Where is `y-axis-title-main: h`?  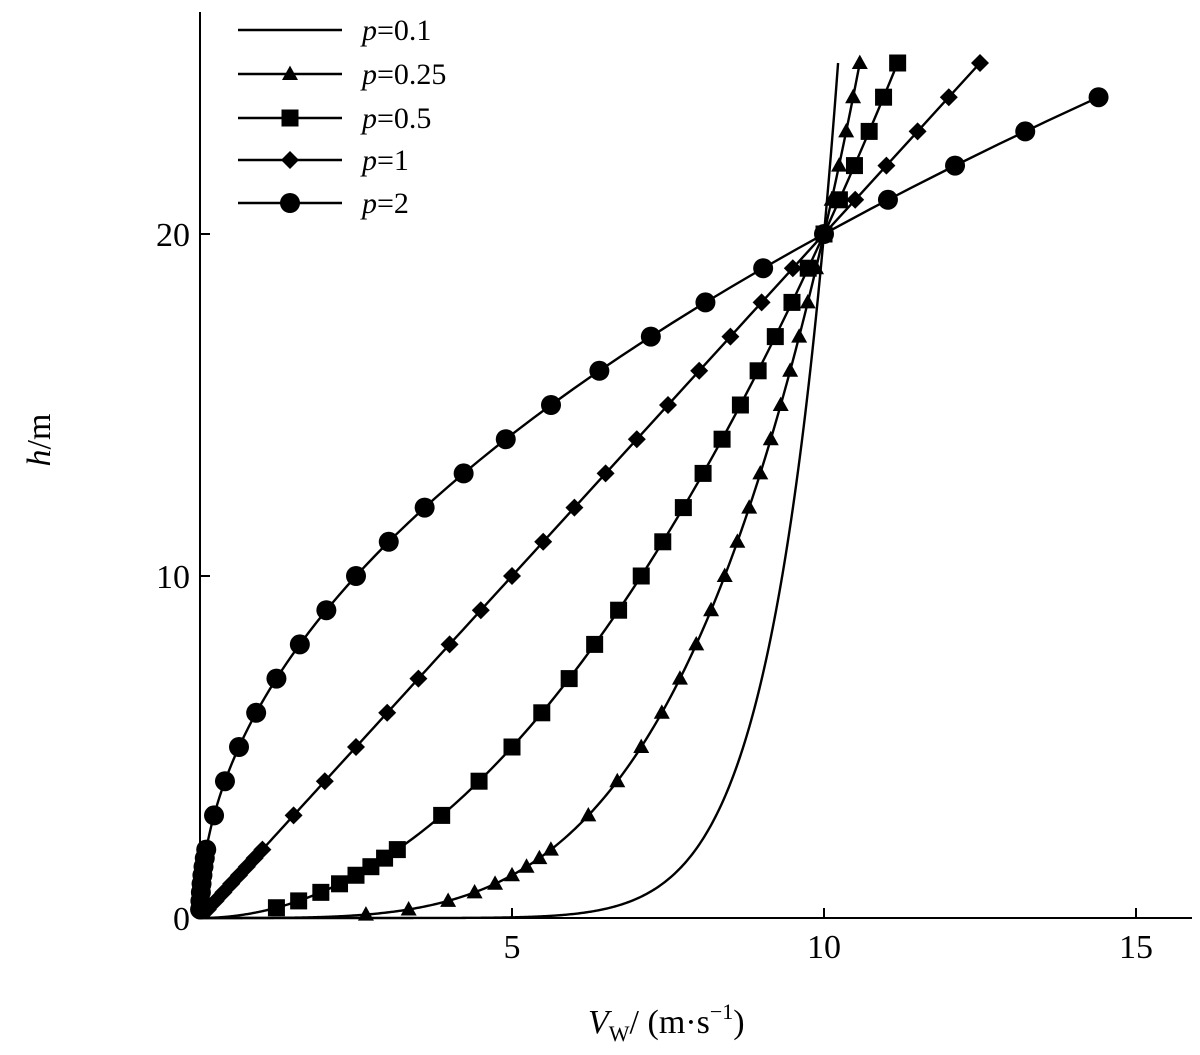
y-axis-title-main: h is located at coordinates (39, 457).